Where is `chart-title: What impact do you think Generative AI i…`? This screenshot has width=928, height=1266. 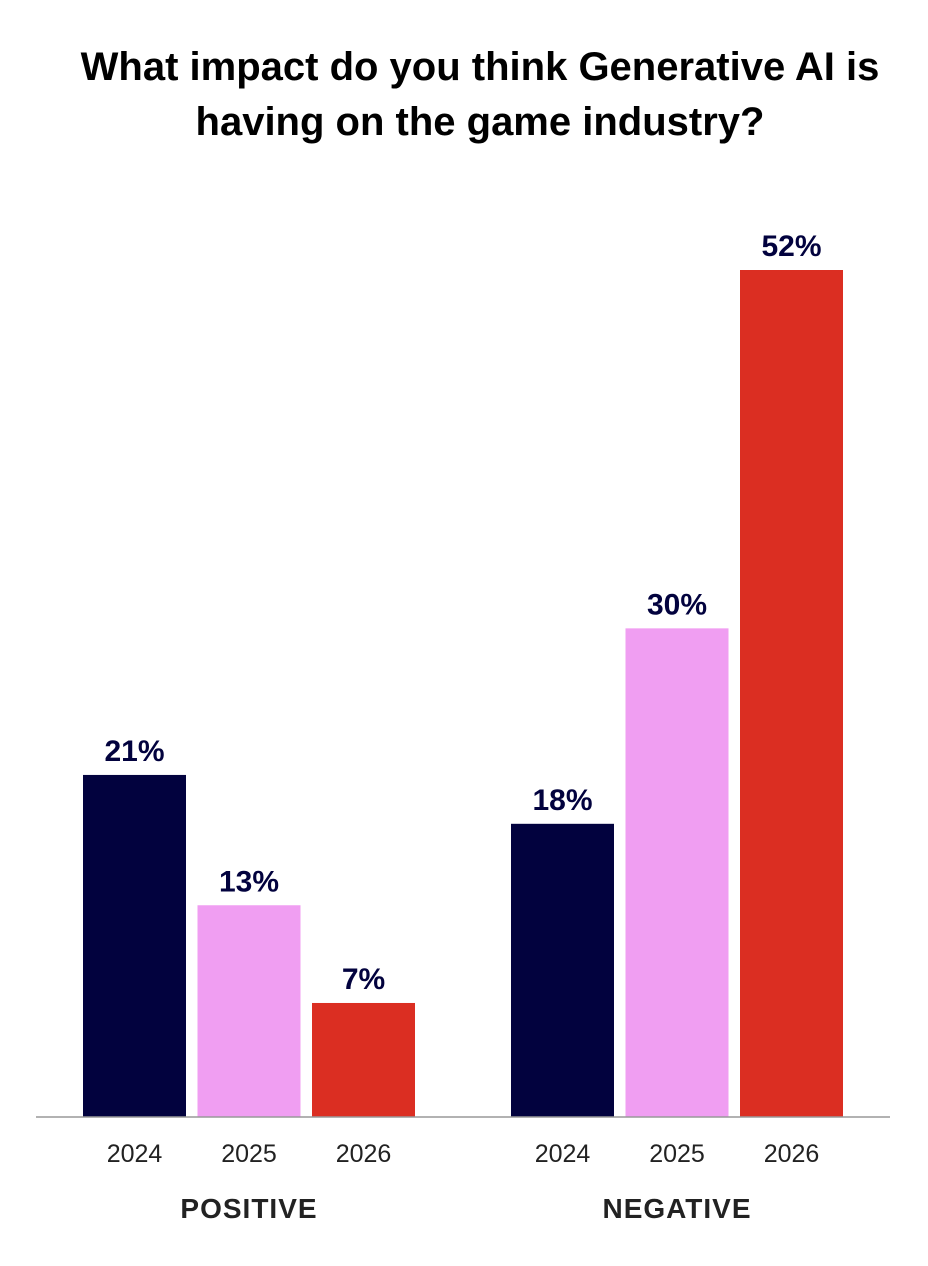 chart-title: What impact do you think Generative AI i… is located at coordinates (464, 95).